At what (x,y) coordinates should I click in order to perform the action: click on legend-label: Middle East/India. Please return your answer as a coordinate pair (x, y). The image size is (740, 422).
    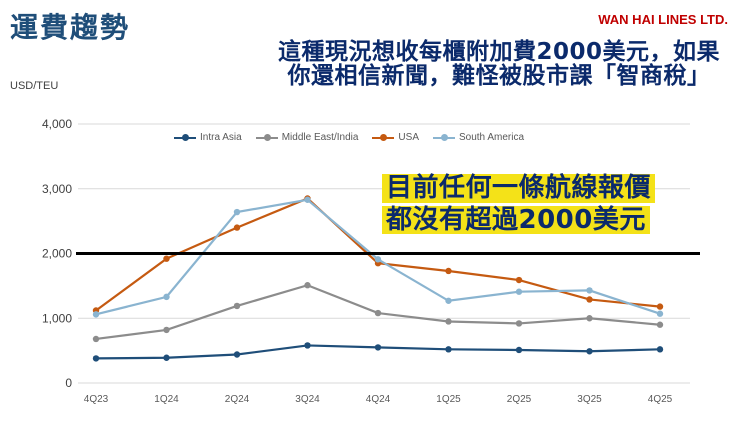
    Looking at the image, I should click on (320, 137).